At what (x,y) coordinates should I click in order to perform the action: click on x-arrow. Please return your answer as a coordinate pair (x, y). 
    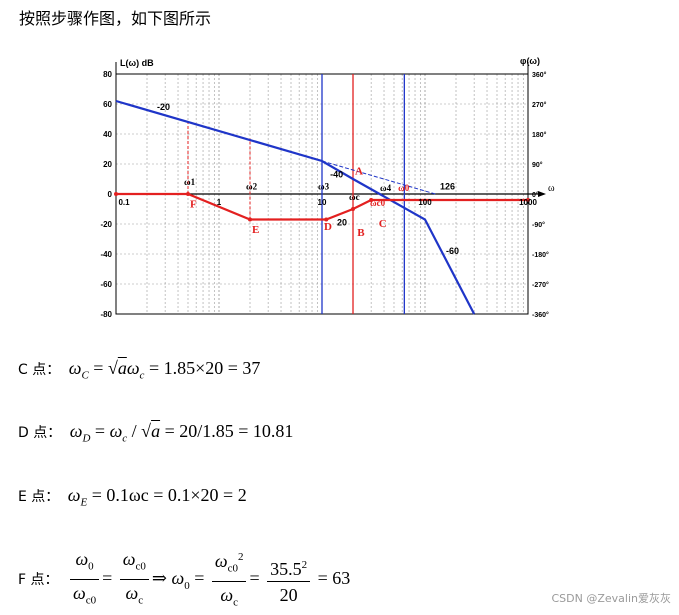
    Looking at the image, I should click on (542, 194).